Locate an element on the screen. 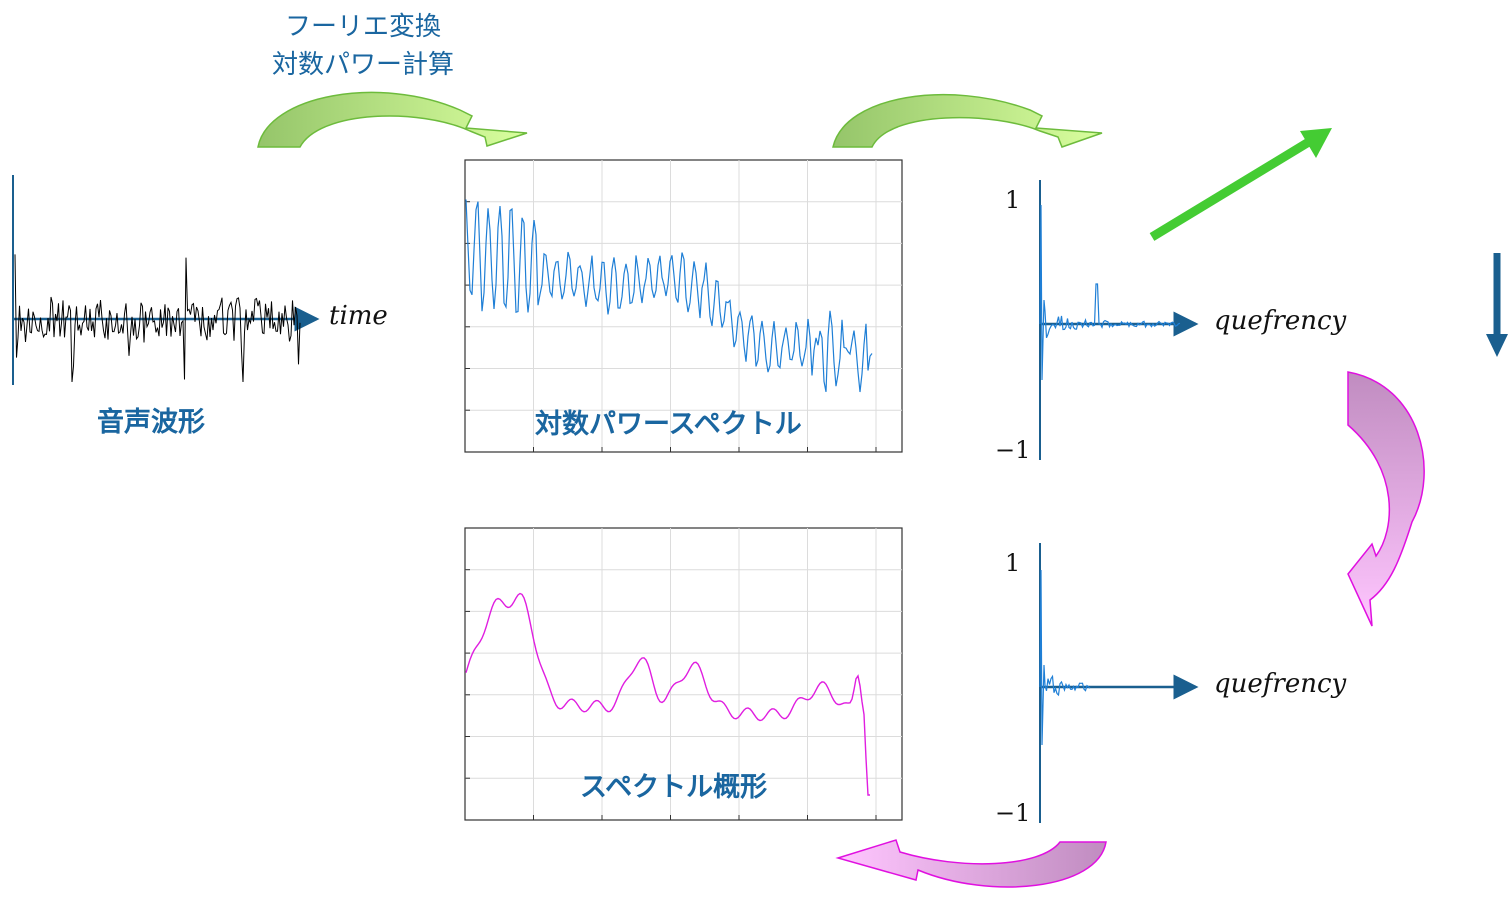 The width and height of the screenshot is (1510, 898). waveform-line is located at coordinates (157, 318).